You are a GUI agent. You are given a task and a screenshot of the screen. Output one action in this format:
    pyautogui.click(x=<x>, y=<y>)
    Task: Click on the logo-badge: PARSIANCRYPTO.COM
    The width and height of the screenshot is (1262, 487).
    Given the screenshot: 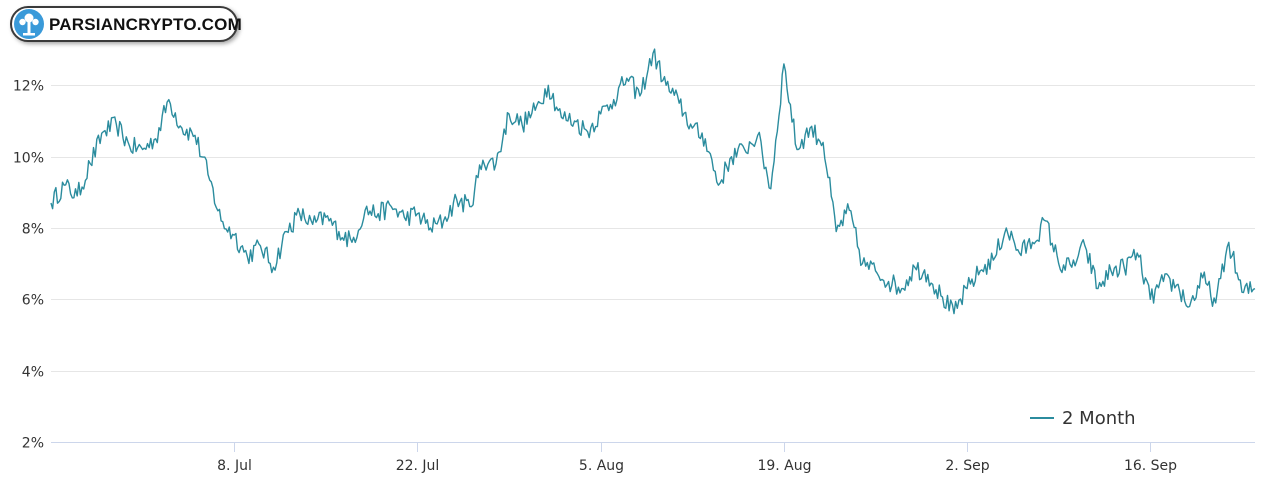 What is the action you would take?
    pyautogui.click(x=126, y=24)
    